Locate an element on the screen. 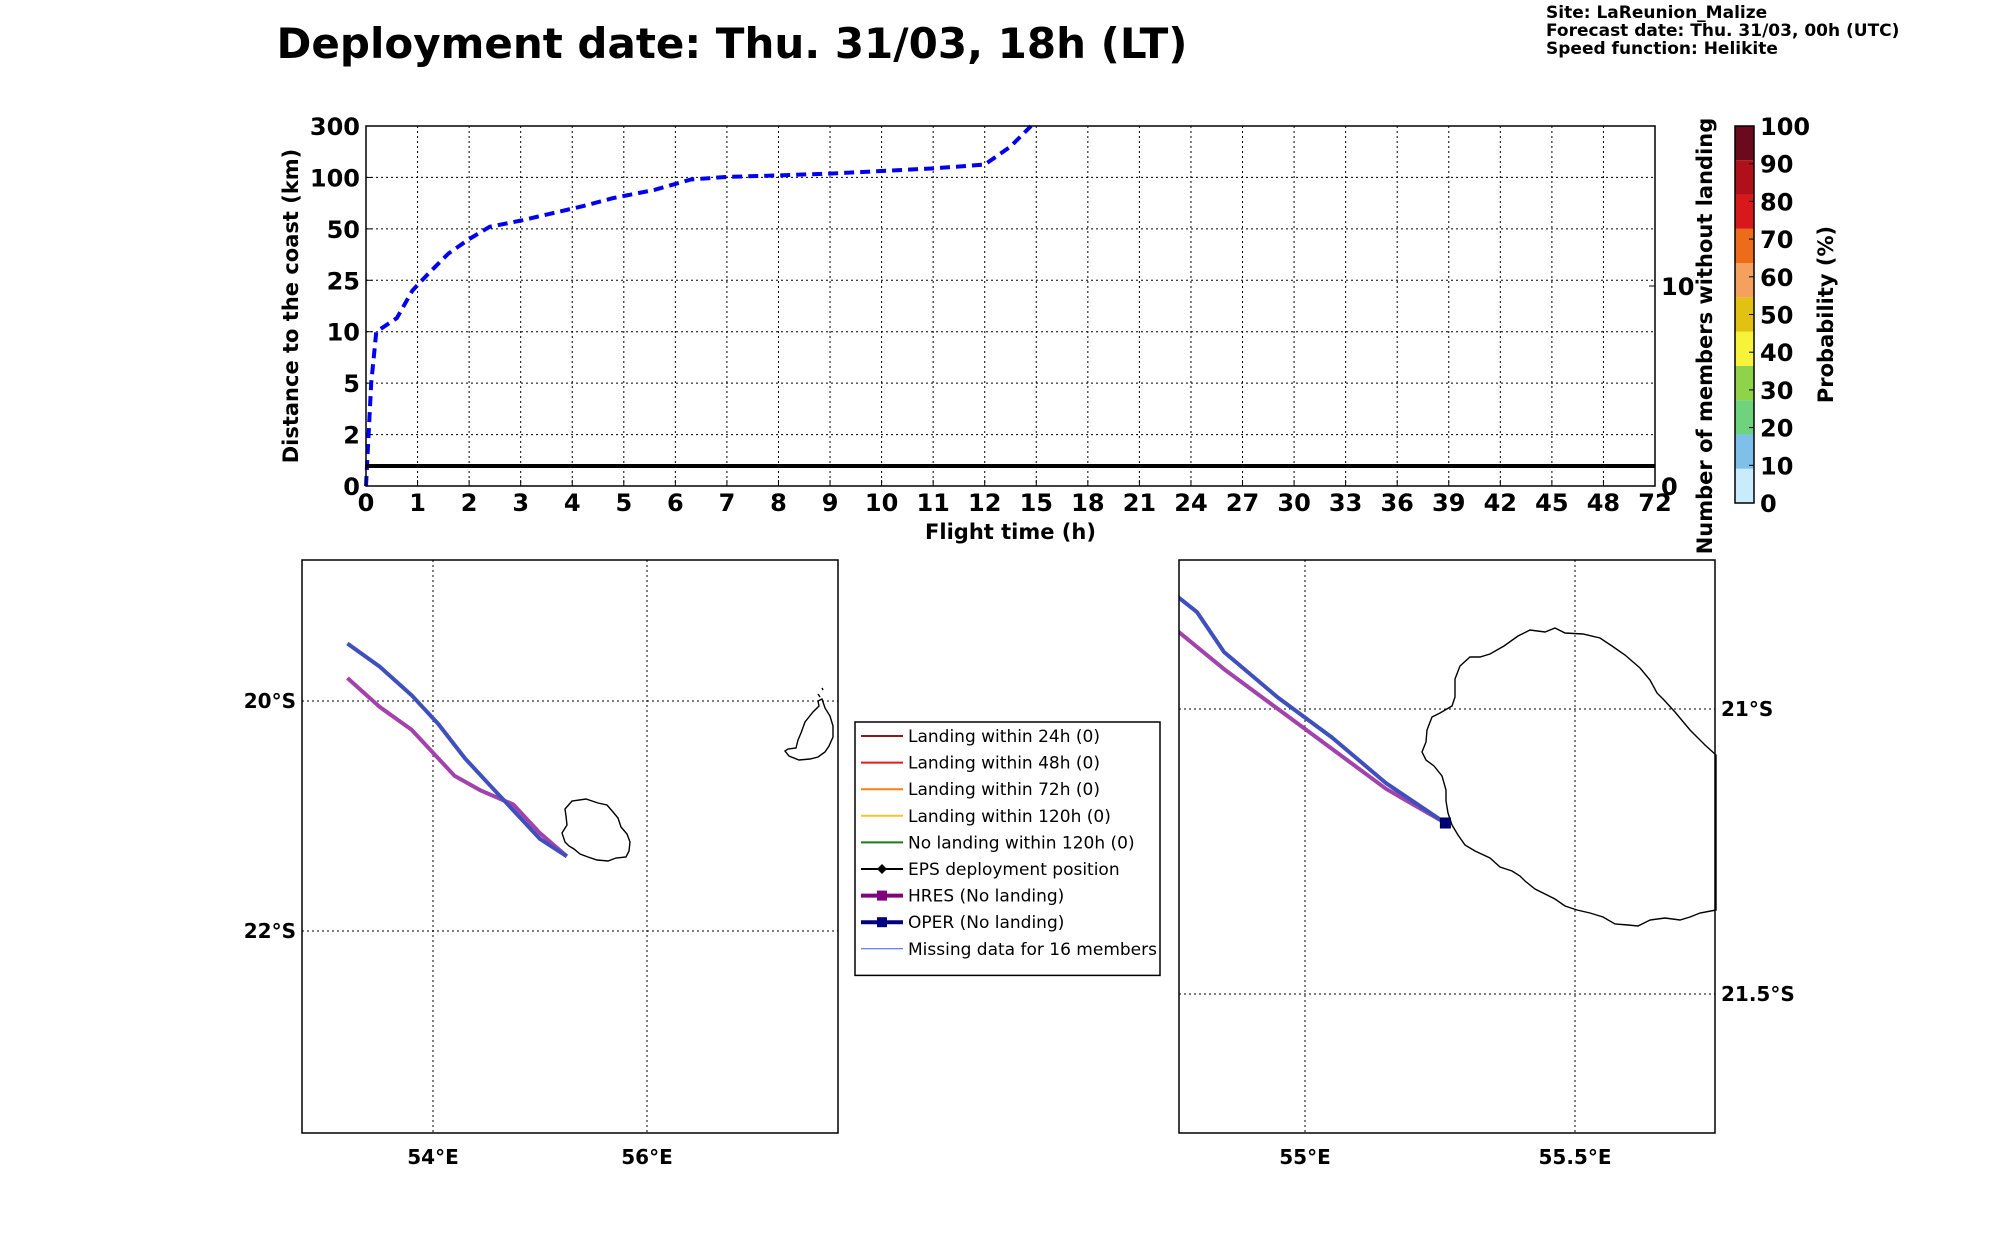 The image size is (2000, 1250). legend-label: Landing within 48h (0) is located at coordinates (1004, 764).